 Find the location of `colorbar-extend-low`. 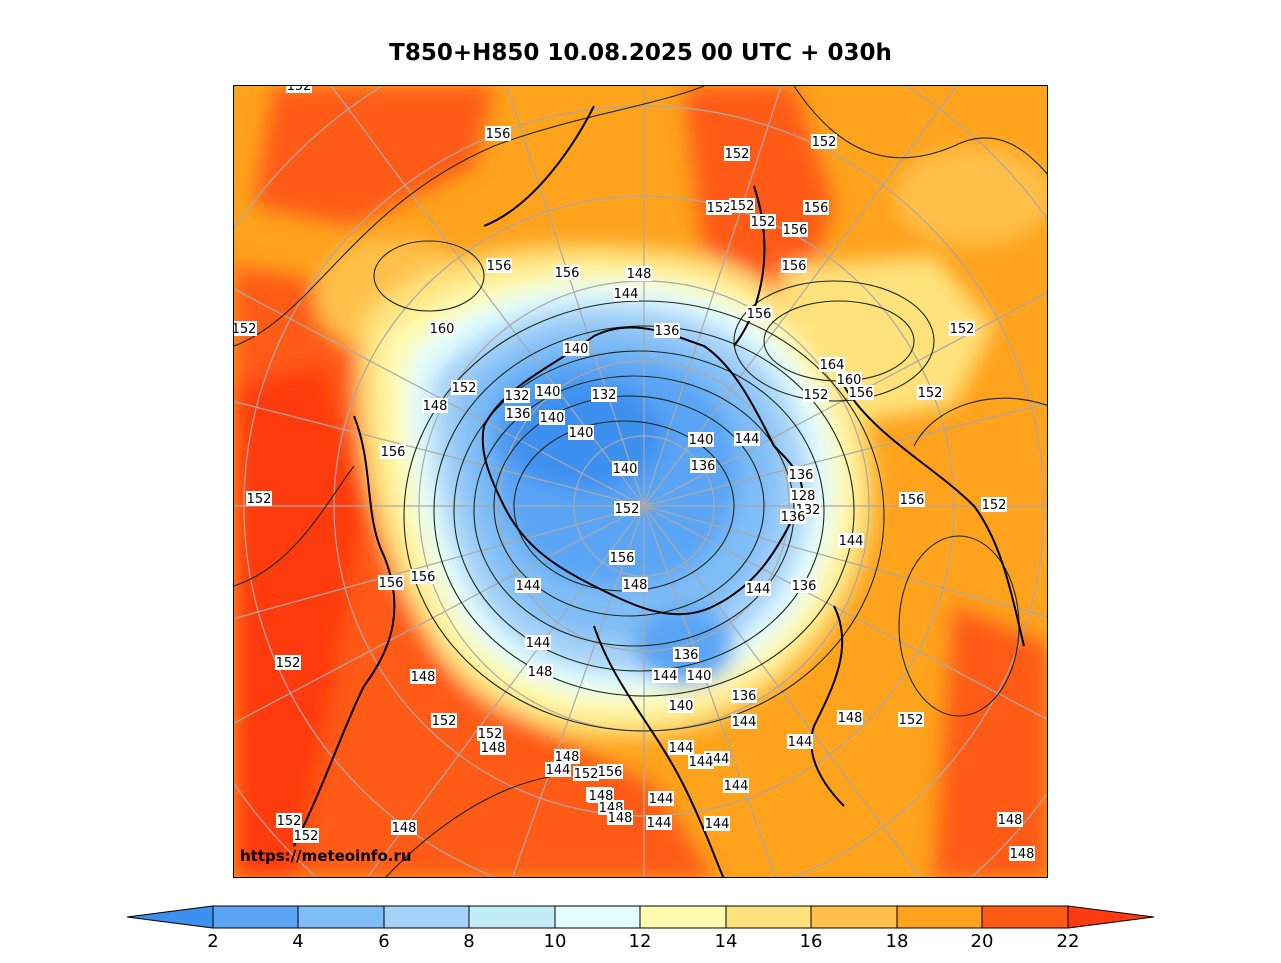

colorbar-extend-low is located at coordinates (170, 917).